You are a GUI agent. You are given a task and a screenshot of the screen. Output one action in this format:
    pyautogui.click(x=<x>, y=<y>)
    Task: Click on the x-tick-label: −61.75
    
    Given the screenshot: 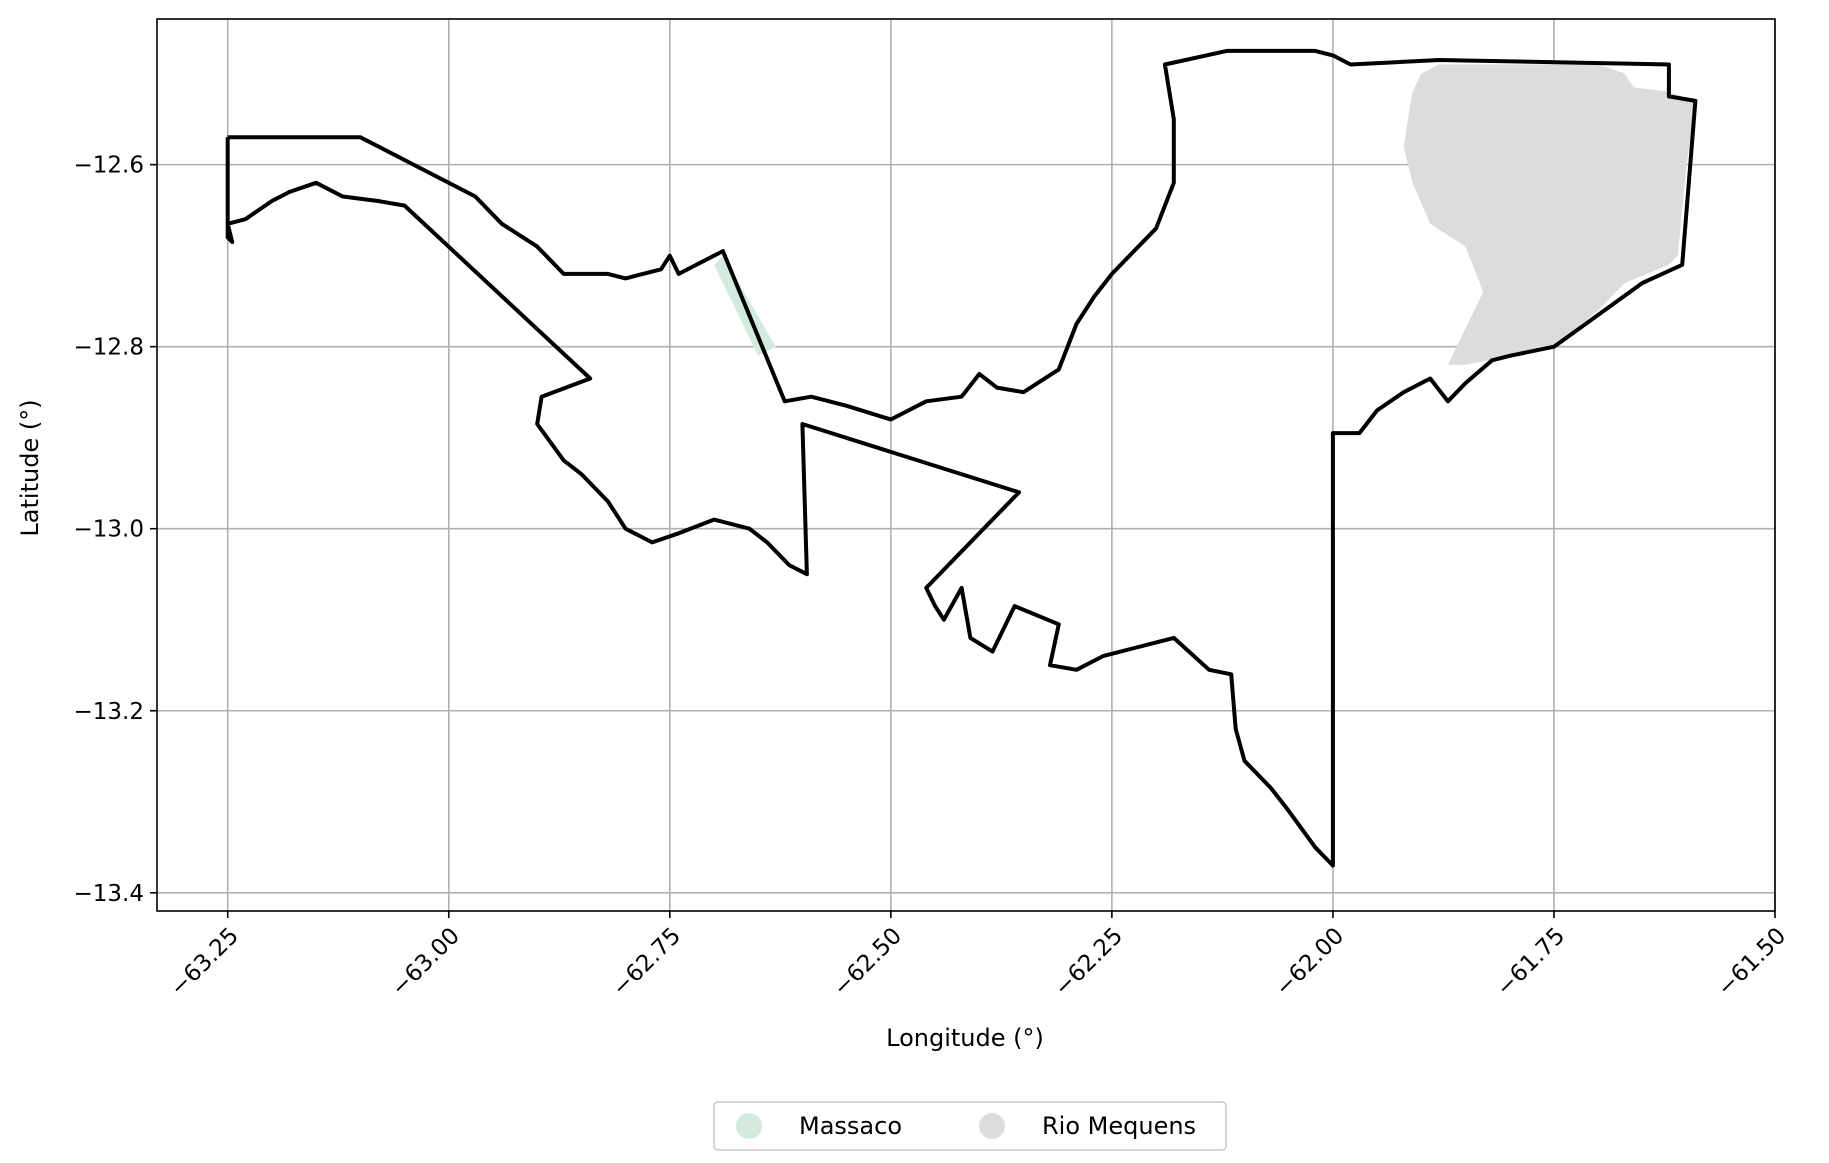 What is the action you would take?
    pyautogui.click(x=1531, y=962)
    